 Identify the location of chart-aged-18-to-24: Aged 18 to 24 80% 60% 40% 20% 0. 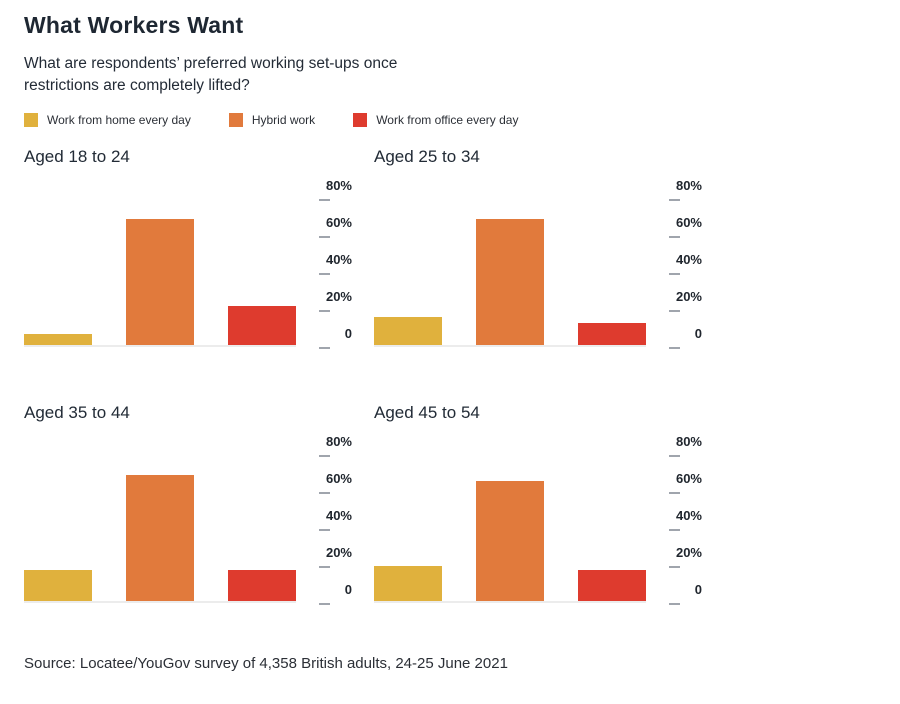
(188, 248).